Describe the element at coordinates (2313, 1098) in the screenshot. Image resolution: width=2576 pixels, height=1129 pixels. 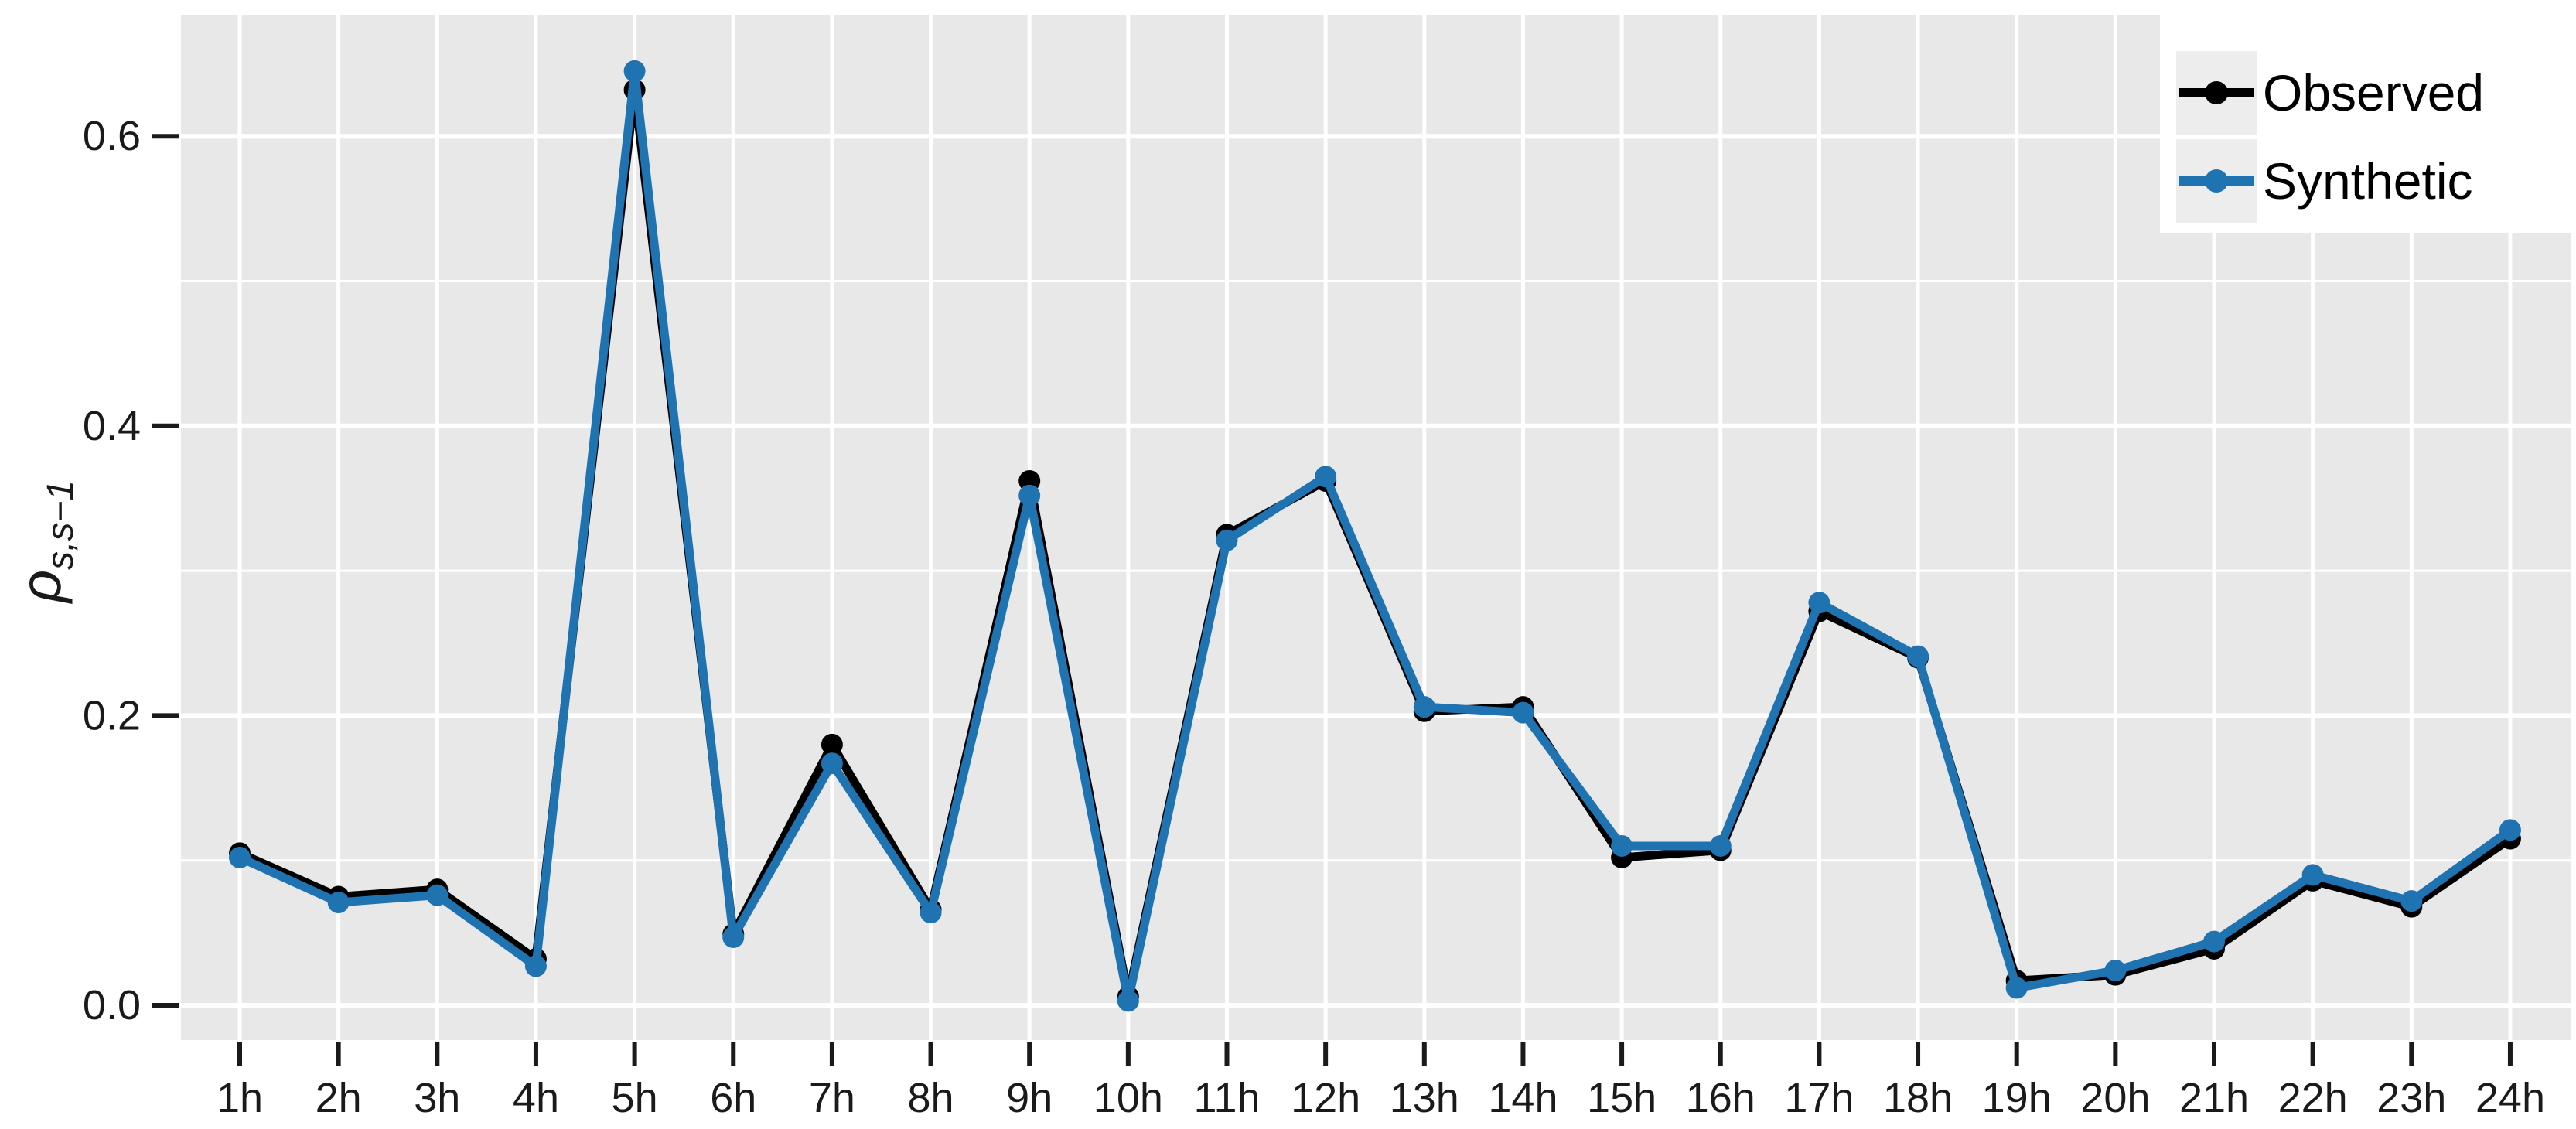
I see `x-tick-label-22h: 22h` at that location.